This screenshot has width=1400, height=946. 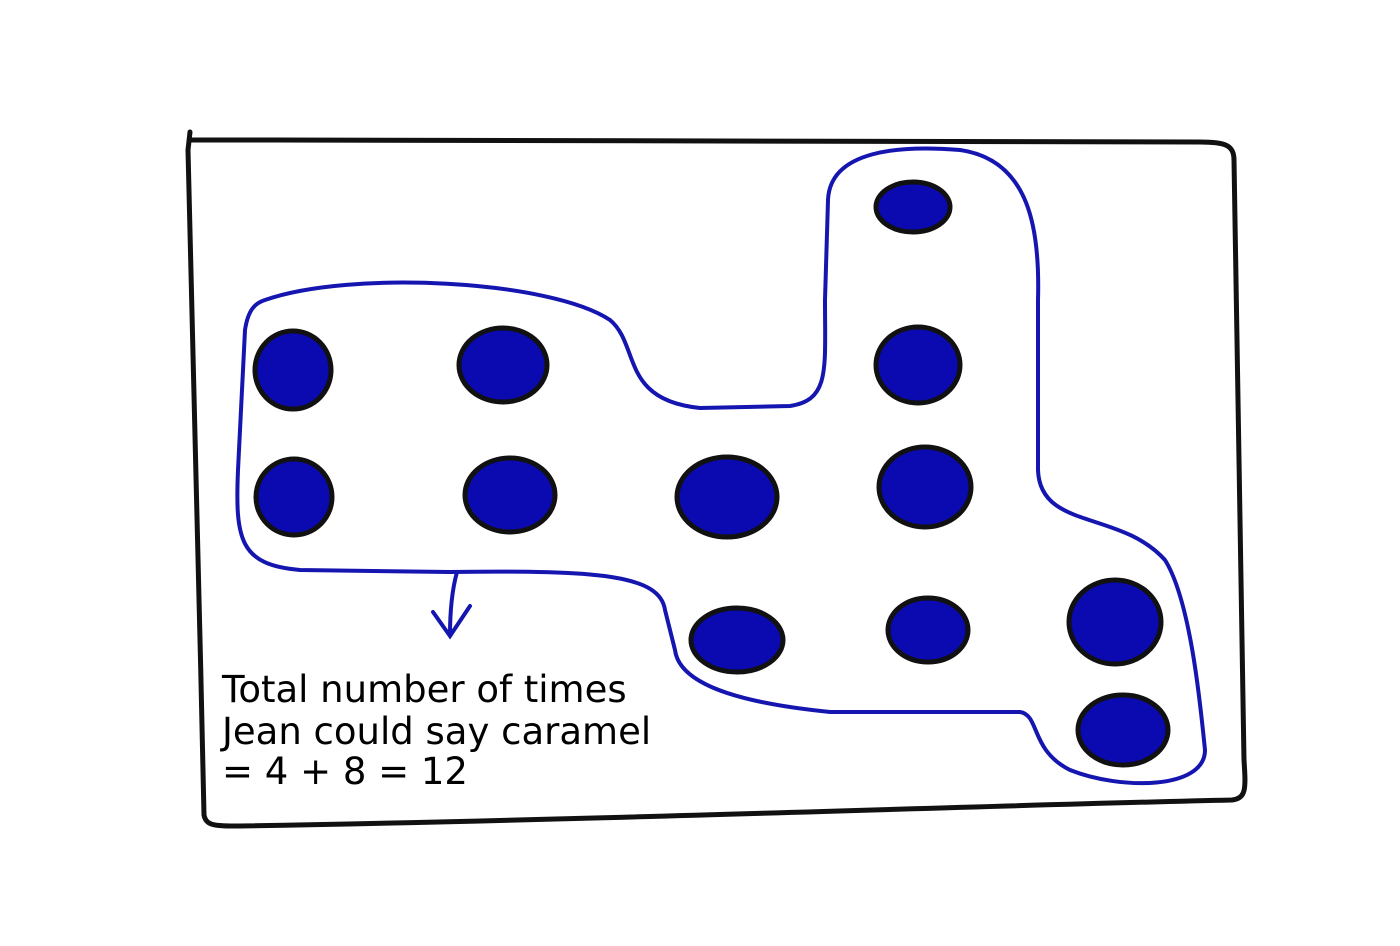 I want to click on arrow, so click(x=451, y=605).